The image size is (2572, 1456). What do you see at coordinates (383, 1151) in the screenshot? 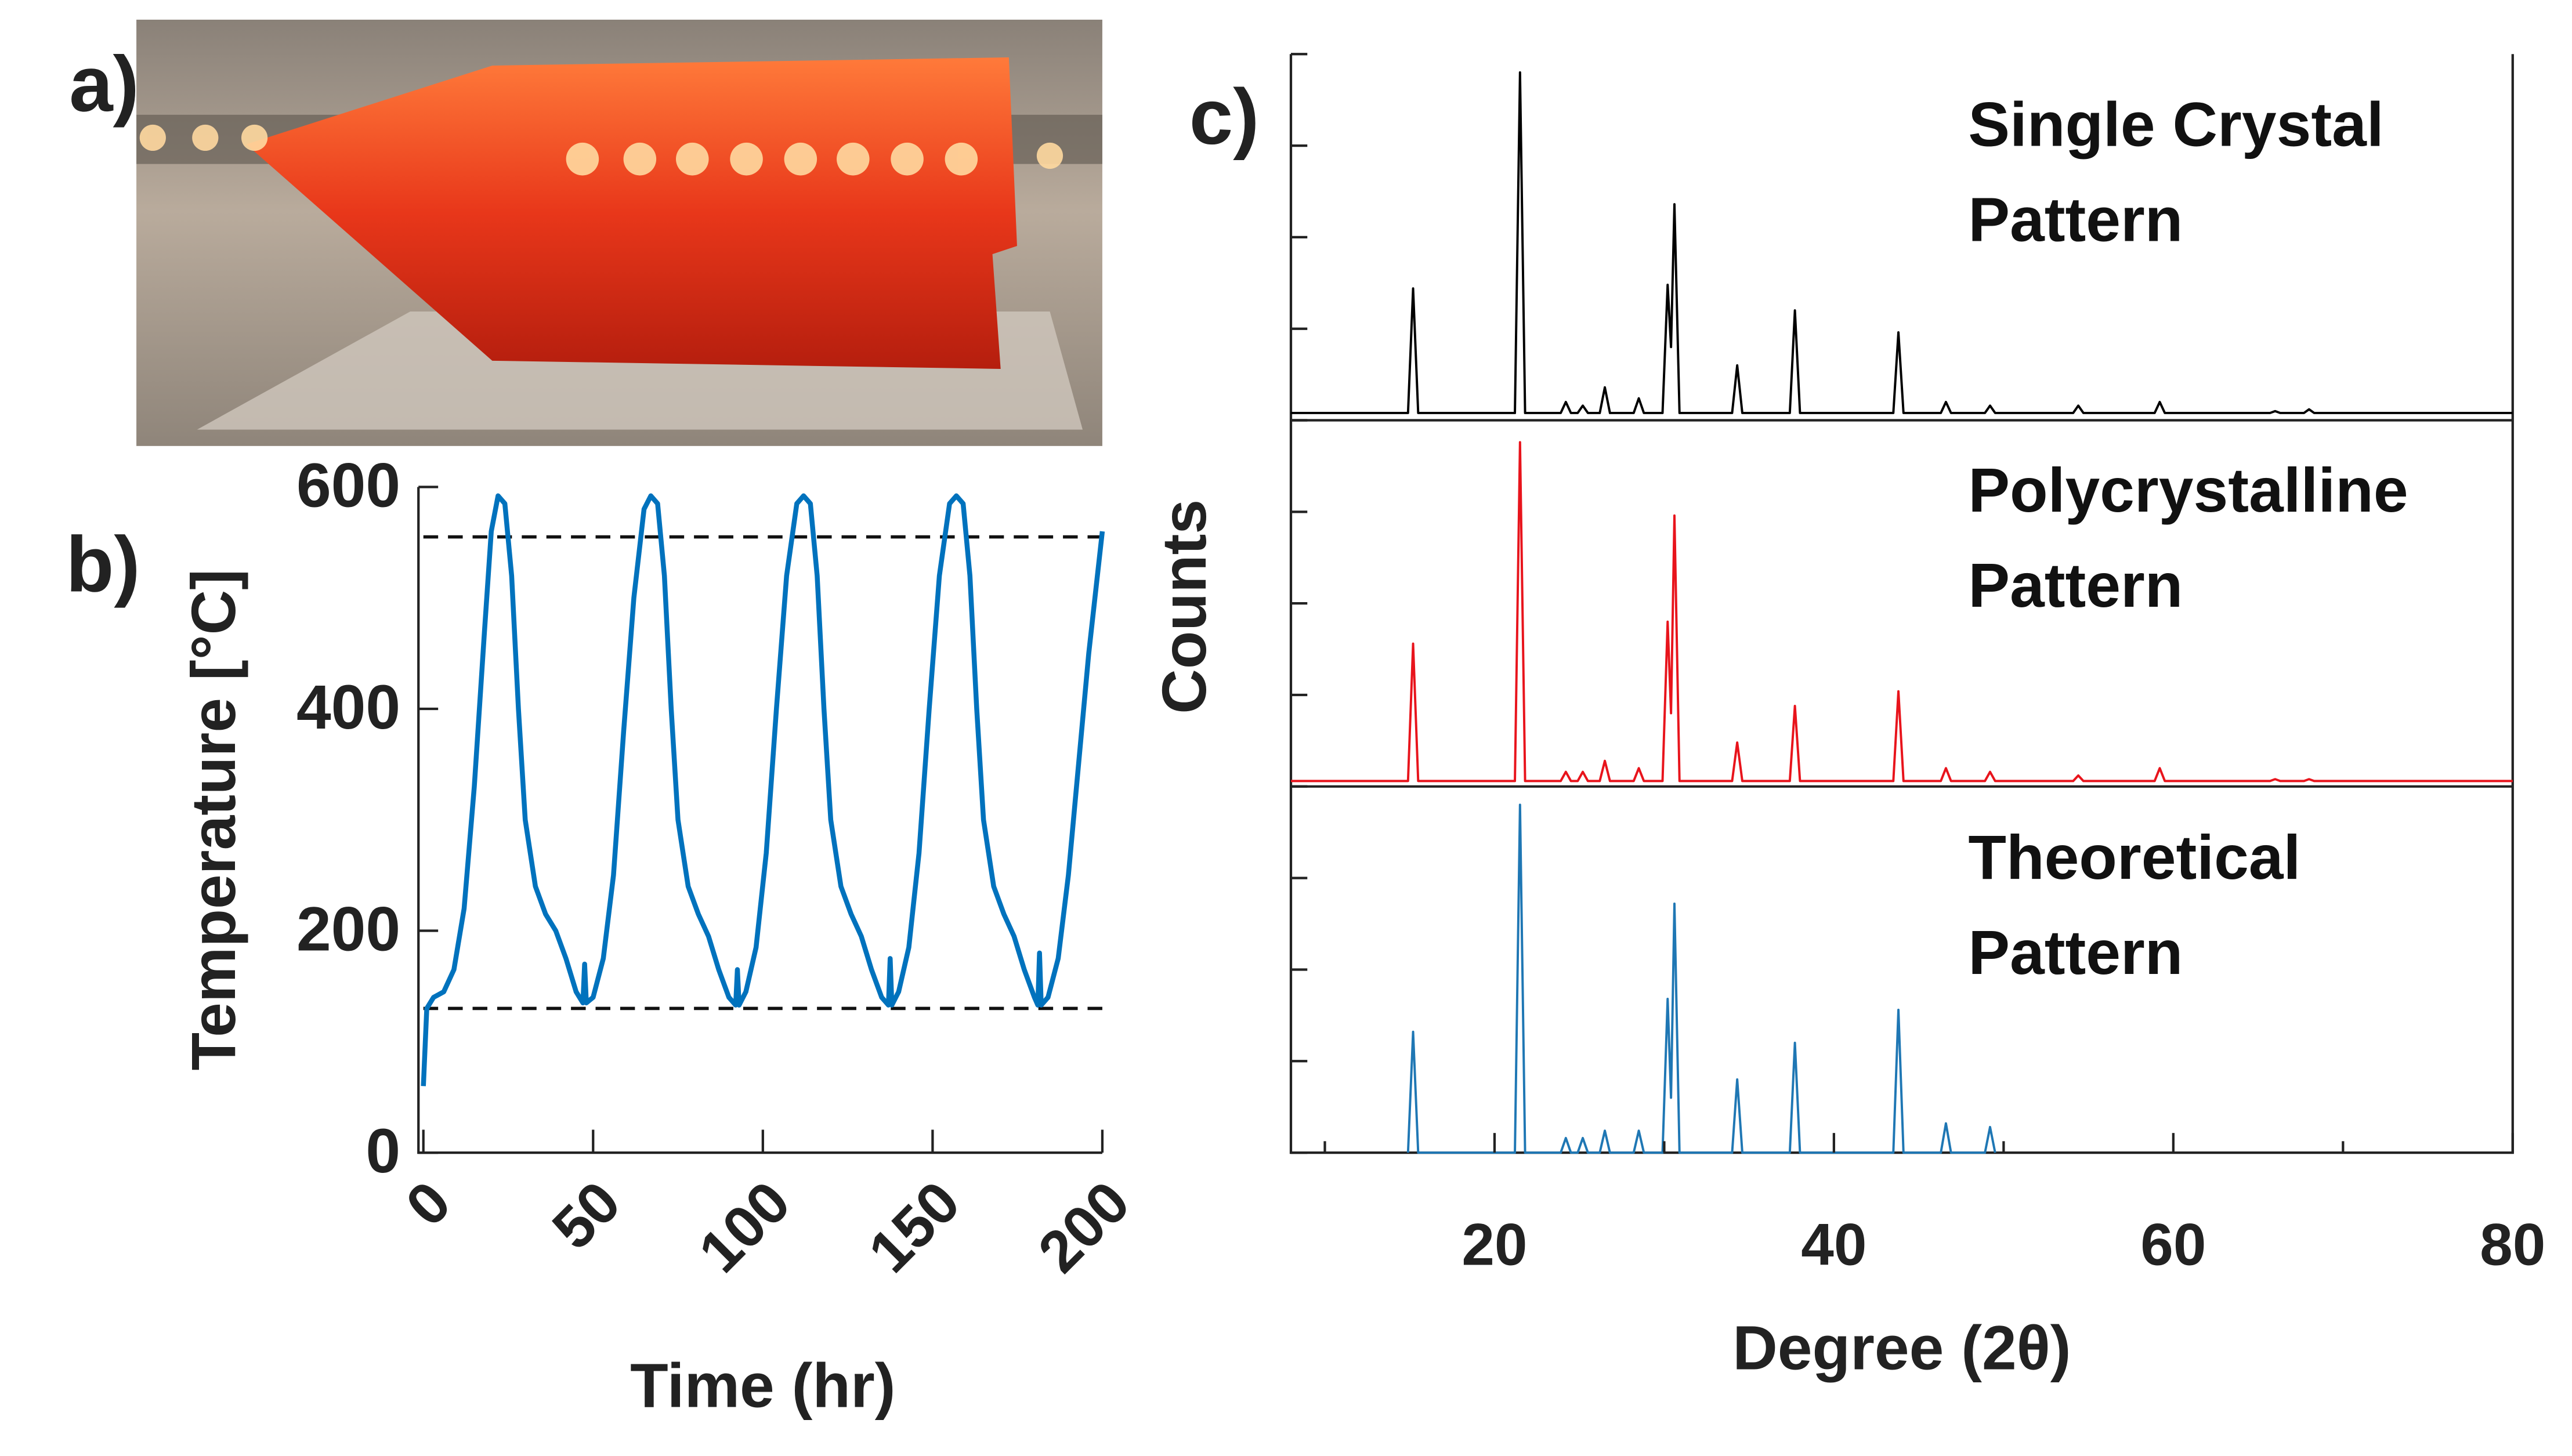
I see `y-tick-label: 0` at bounding box center [383, 1151].